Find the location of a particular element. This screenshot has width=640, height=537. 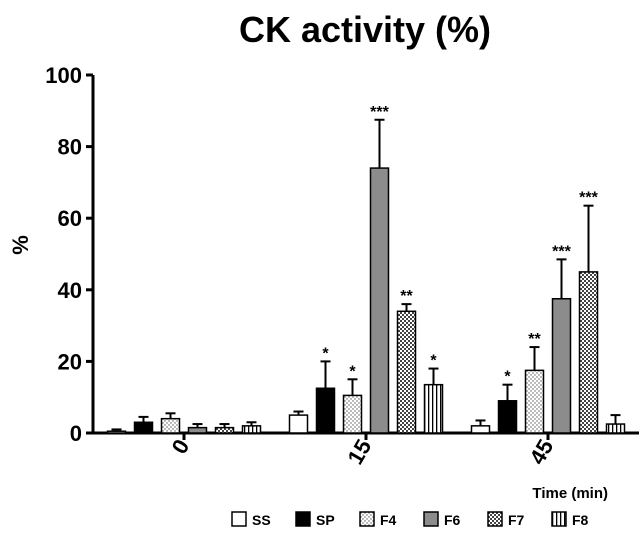

y-axis-title: % is located at coordinates (20, 245).